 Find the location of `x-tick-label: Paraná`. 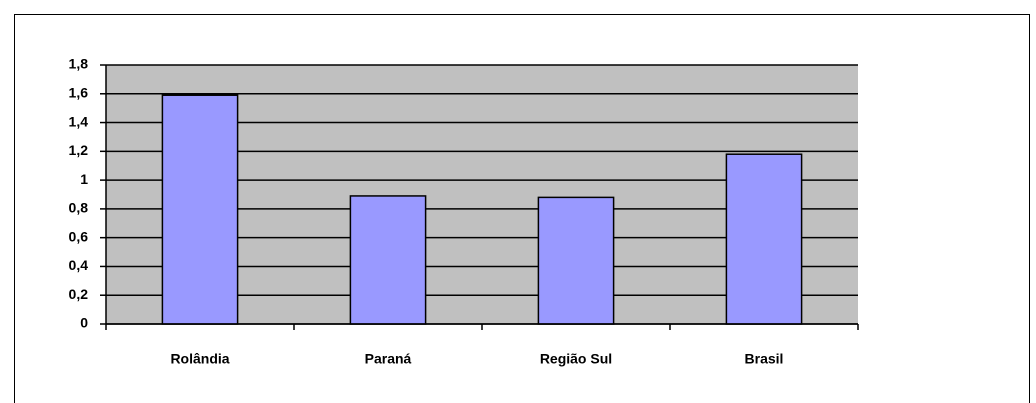

x-tick-label: Paraná is located at coordinates (388, 359).